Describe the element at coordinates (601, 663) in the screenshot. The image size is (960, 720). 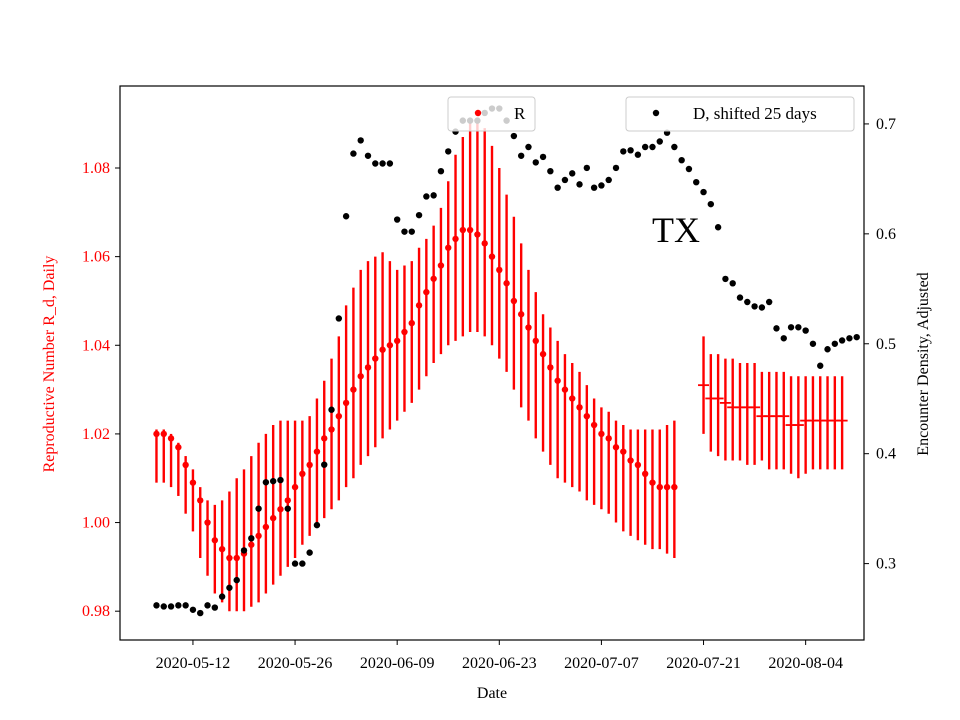
I see `x-tick-label: 2020-07-07` at that location.